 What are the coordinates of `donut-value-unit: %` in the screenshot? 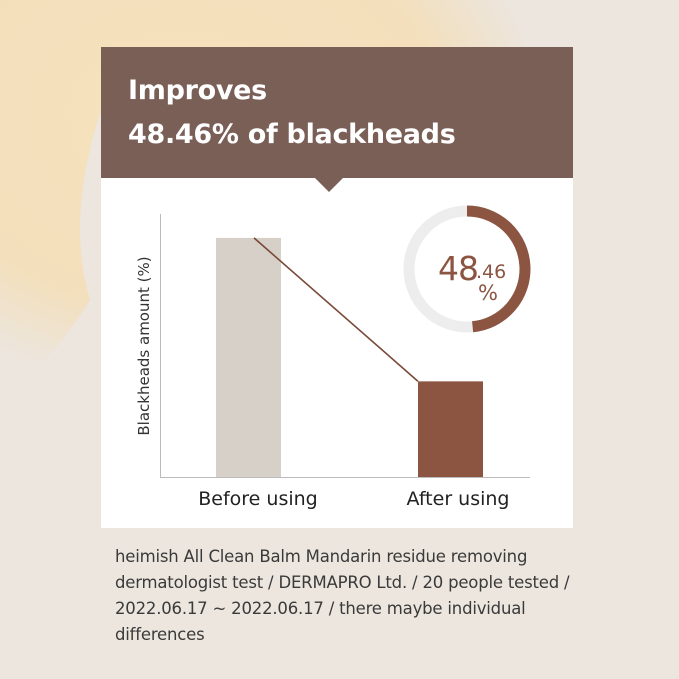 It's located at (488, 293).